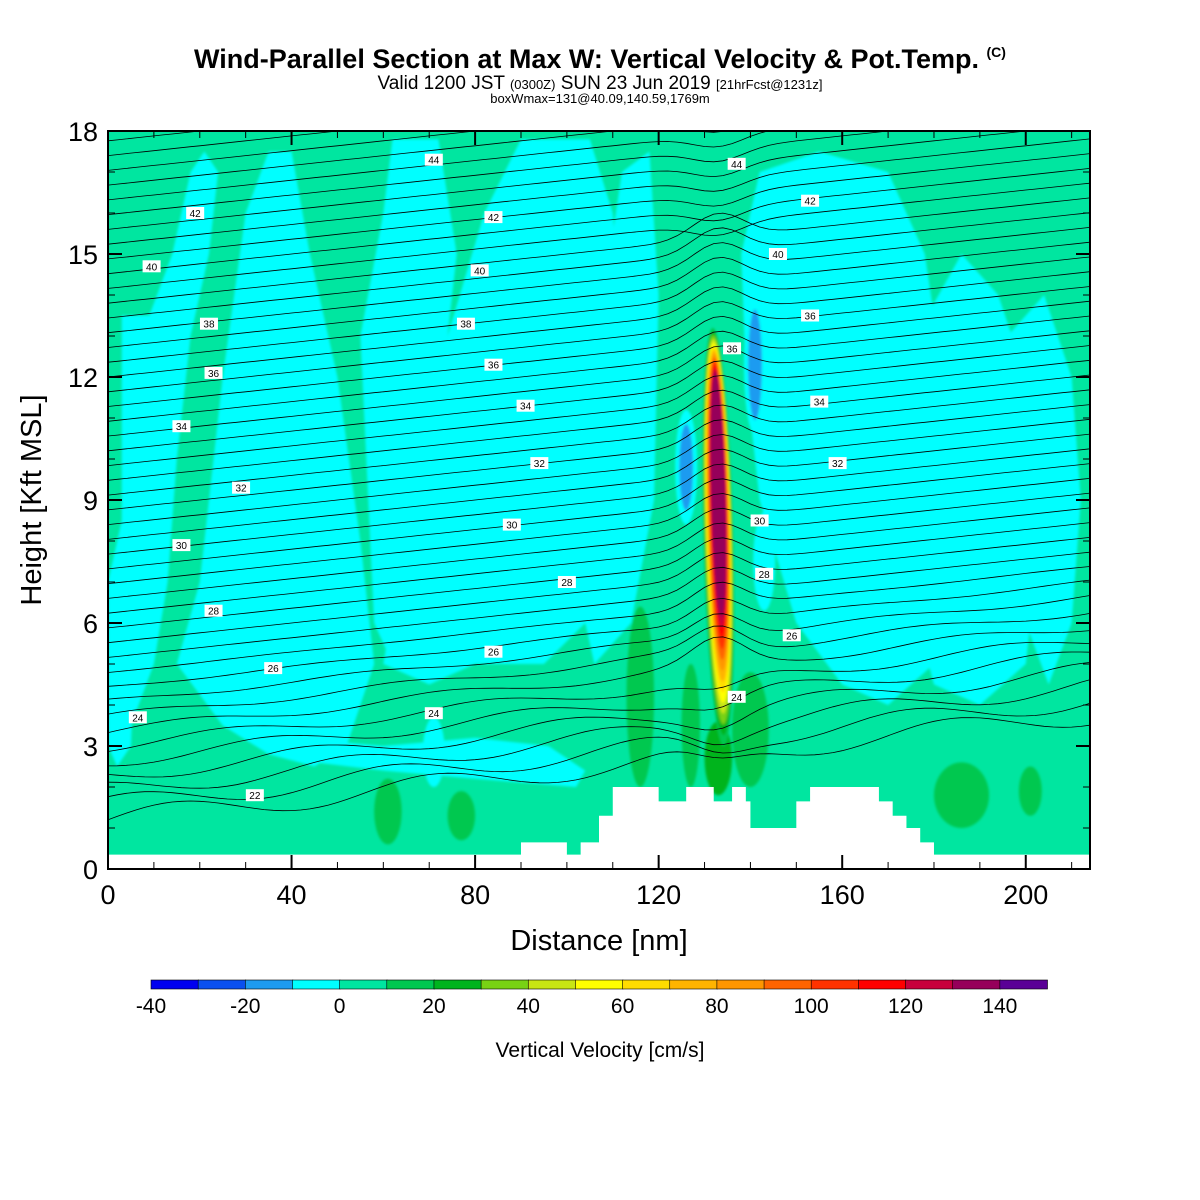 This screenshot has width=1200, height=1200. Describe the element at coordinates (32, 499) in the screenshot. I see `y-axis-title: Height [Kft MSL]` at that location.